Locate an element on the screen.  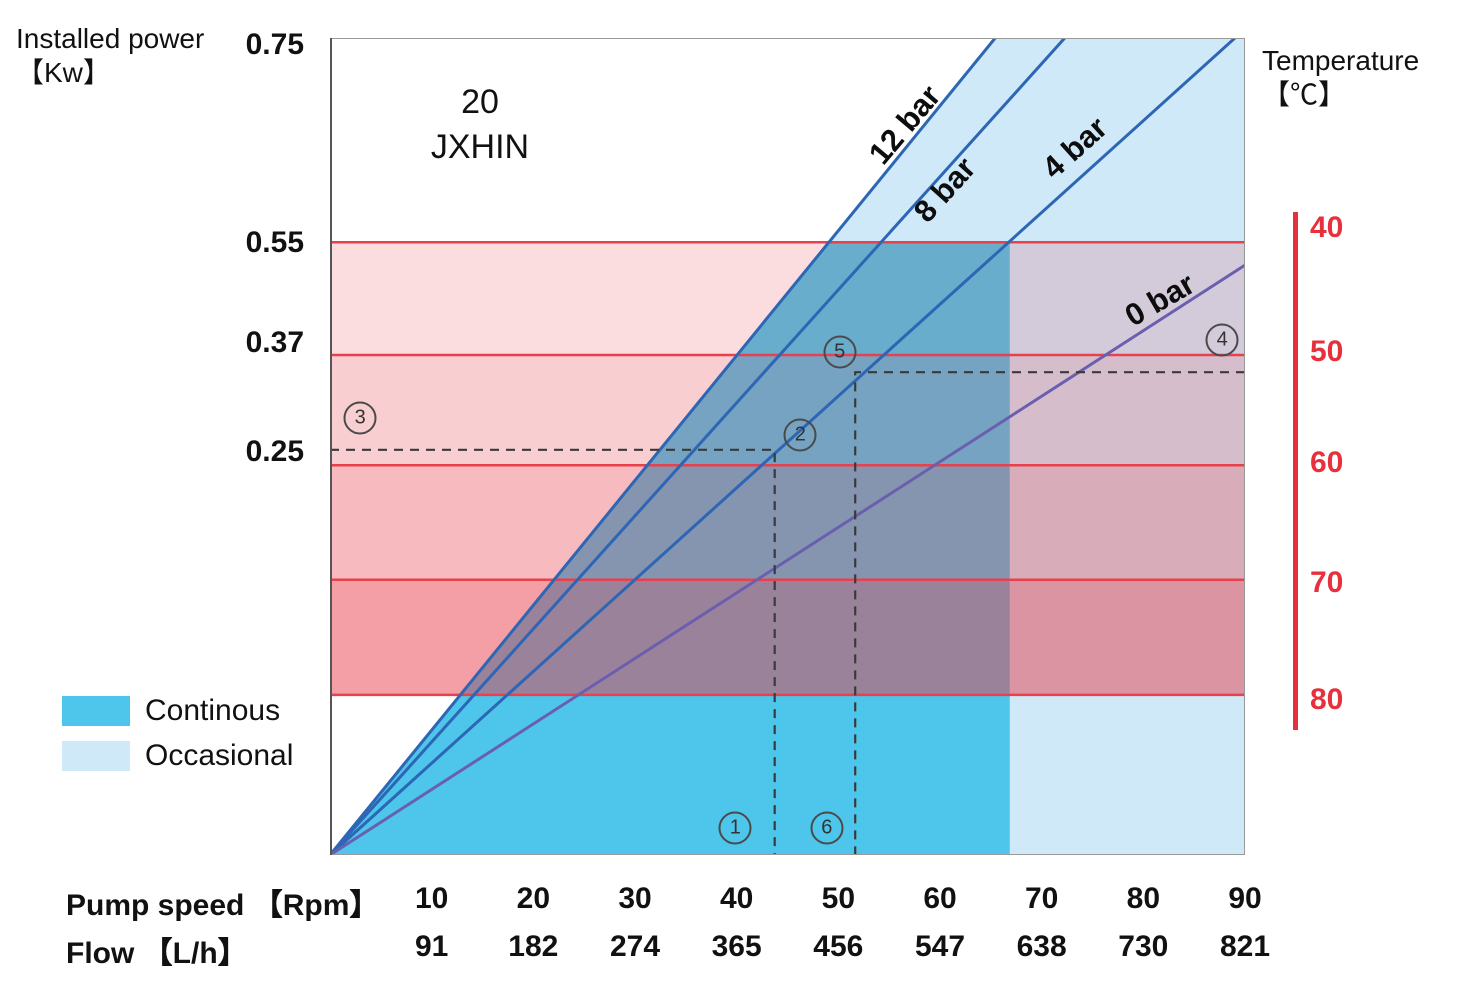
legend-swatch-occasional is located at coordinates (96, 755).